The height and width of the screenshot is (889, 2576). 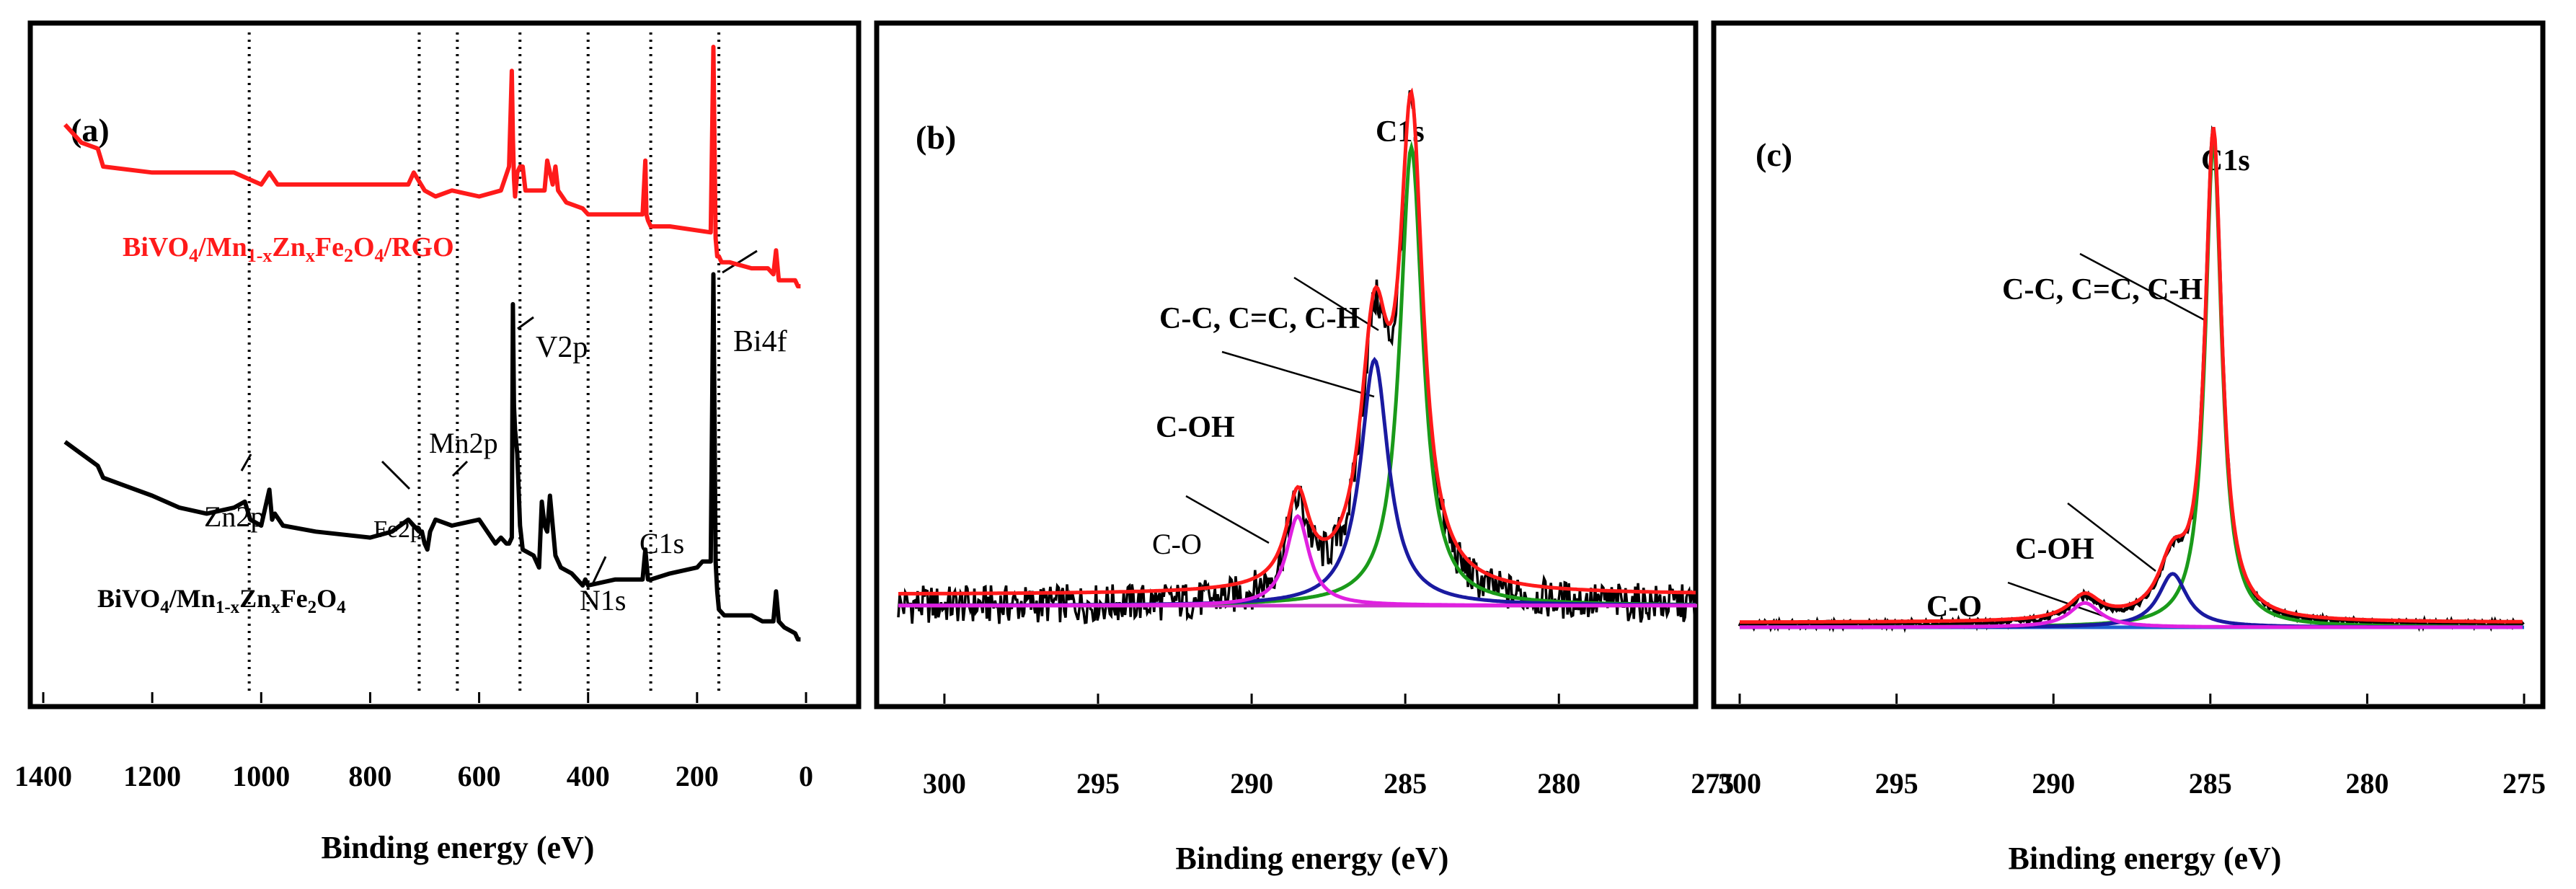 I want to click on base-series-label: BiVO4/Mn1-xZnxFe2O4, so click(x=221, y=600).